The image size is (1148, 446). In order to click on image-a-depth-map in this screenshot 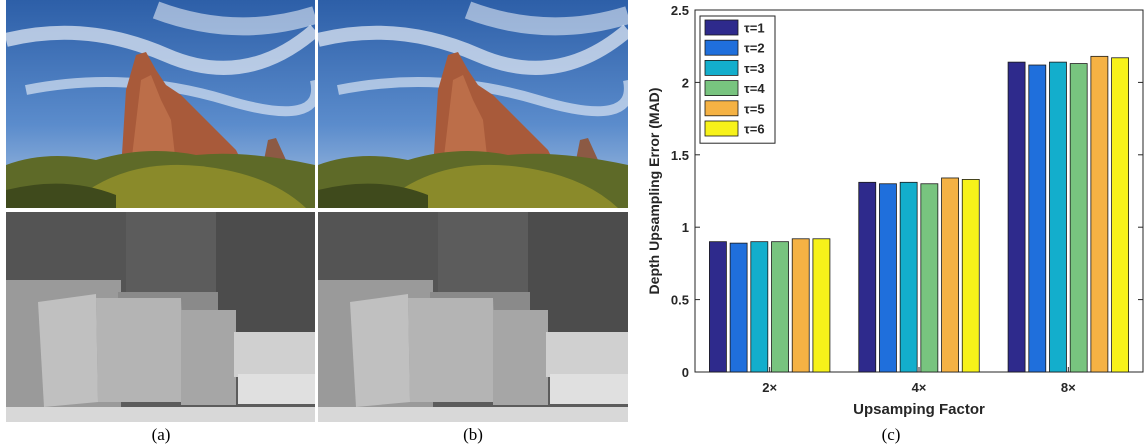, I will do `click(160, 317)`.